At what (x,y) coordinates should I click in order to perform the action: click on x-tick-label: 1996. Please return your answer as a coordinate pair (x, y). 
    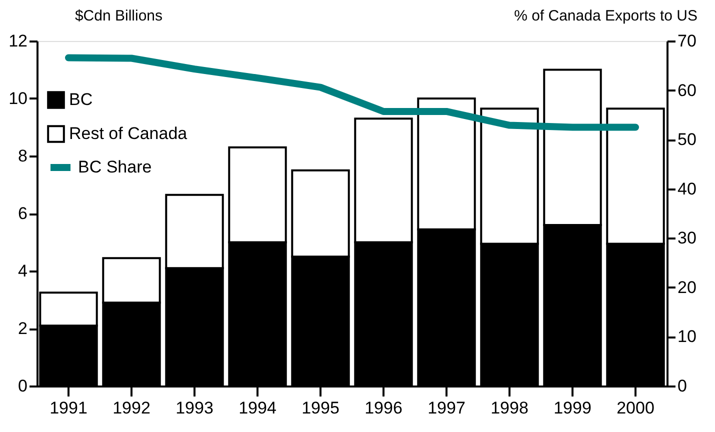
    Looking at the image, I should click on (383, 408).